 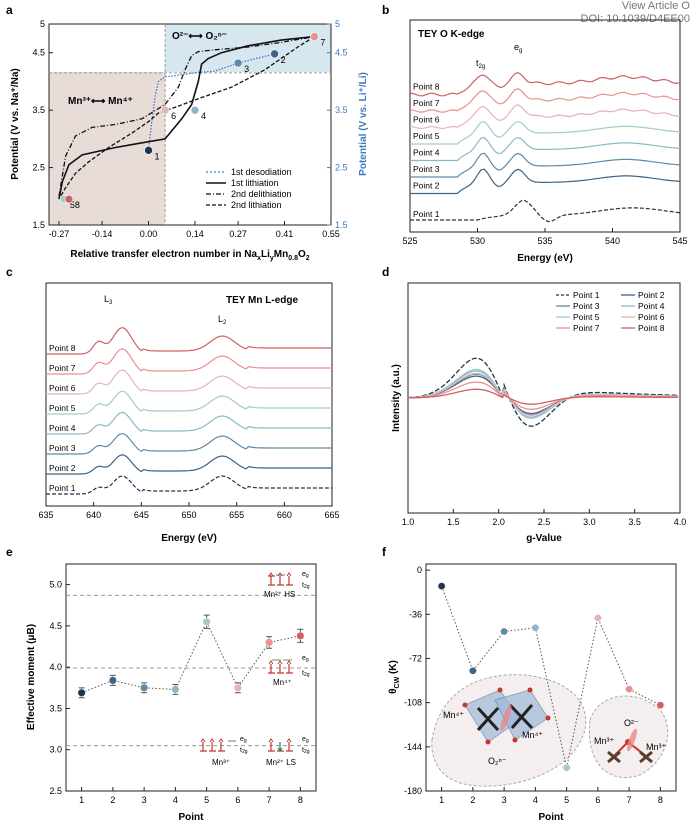 What do you see at coordinates (59, 234) in the screenshot?
I see `x-tick-label: -0.27` at bounding box center [59, 234].